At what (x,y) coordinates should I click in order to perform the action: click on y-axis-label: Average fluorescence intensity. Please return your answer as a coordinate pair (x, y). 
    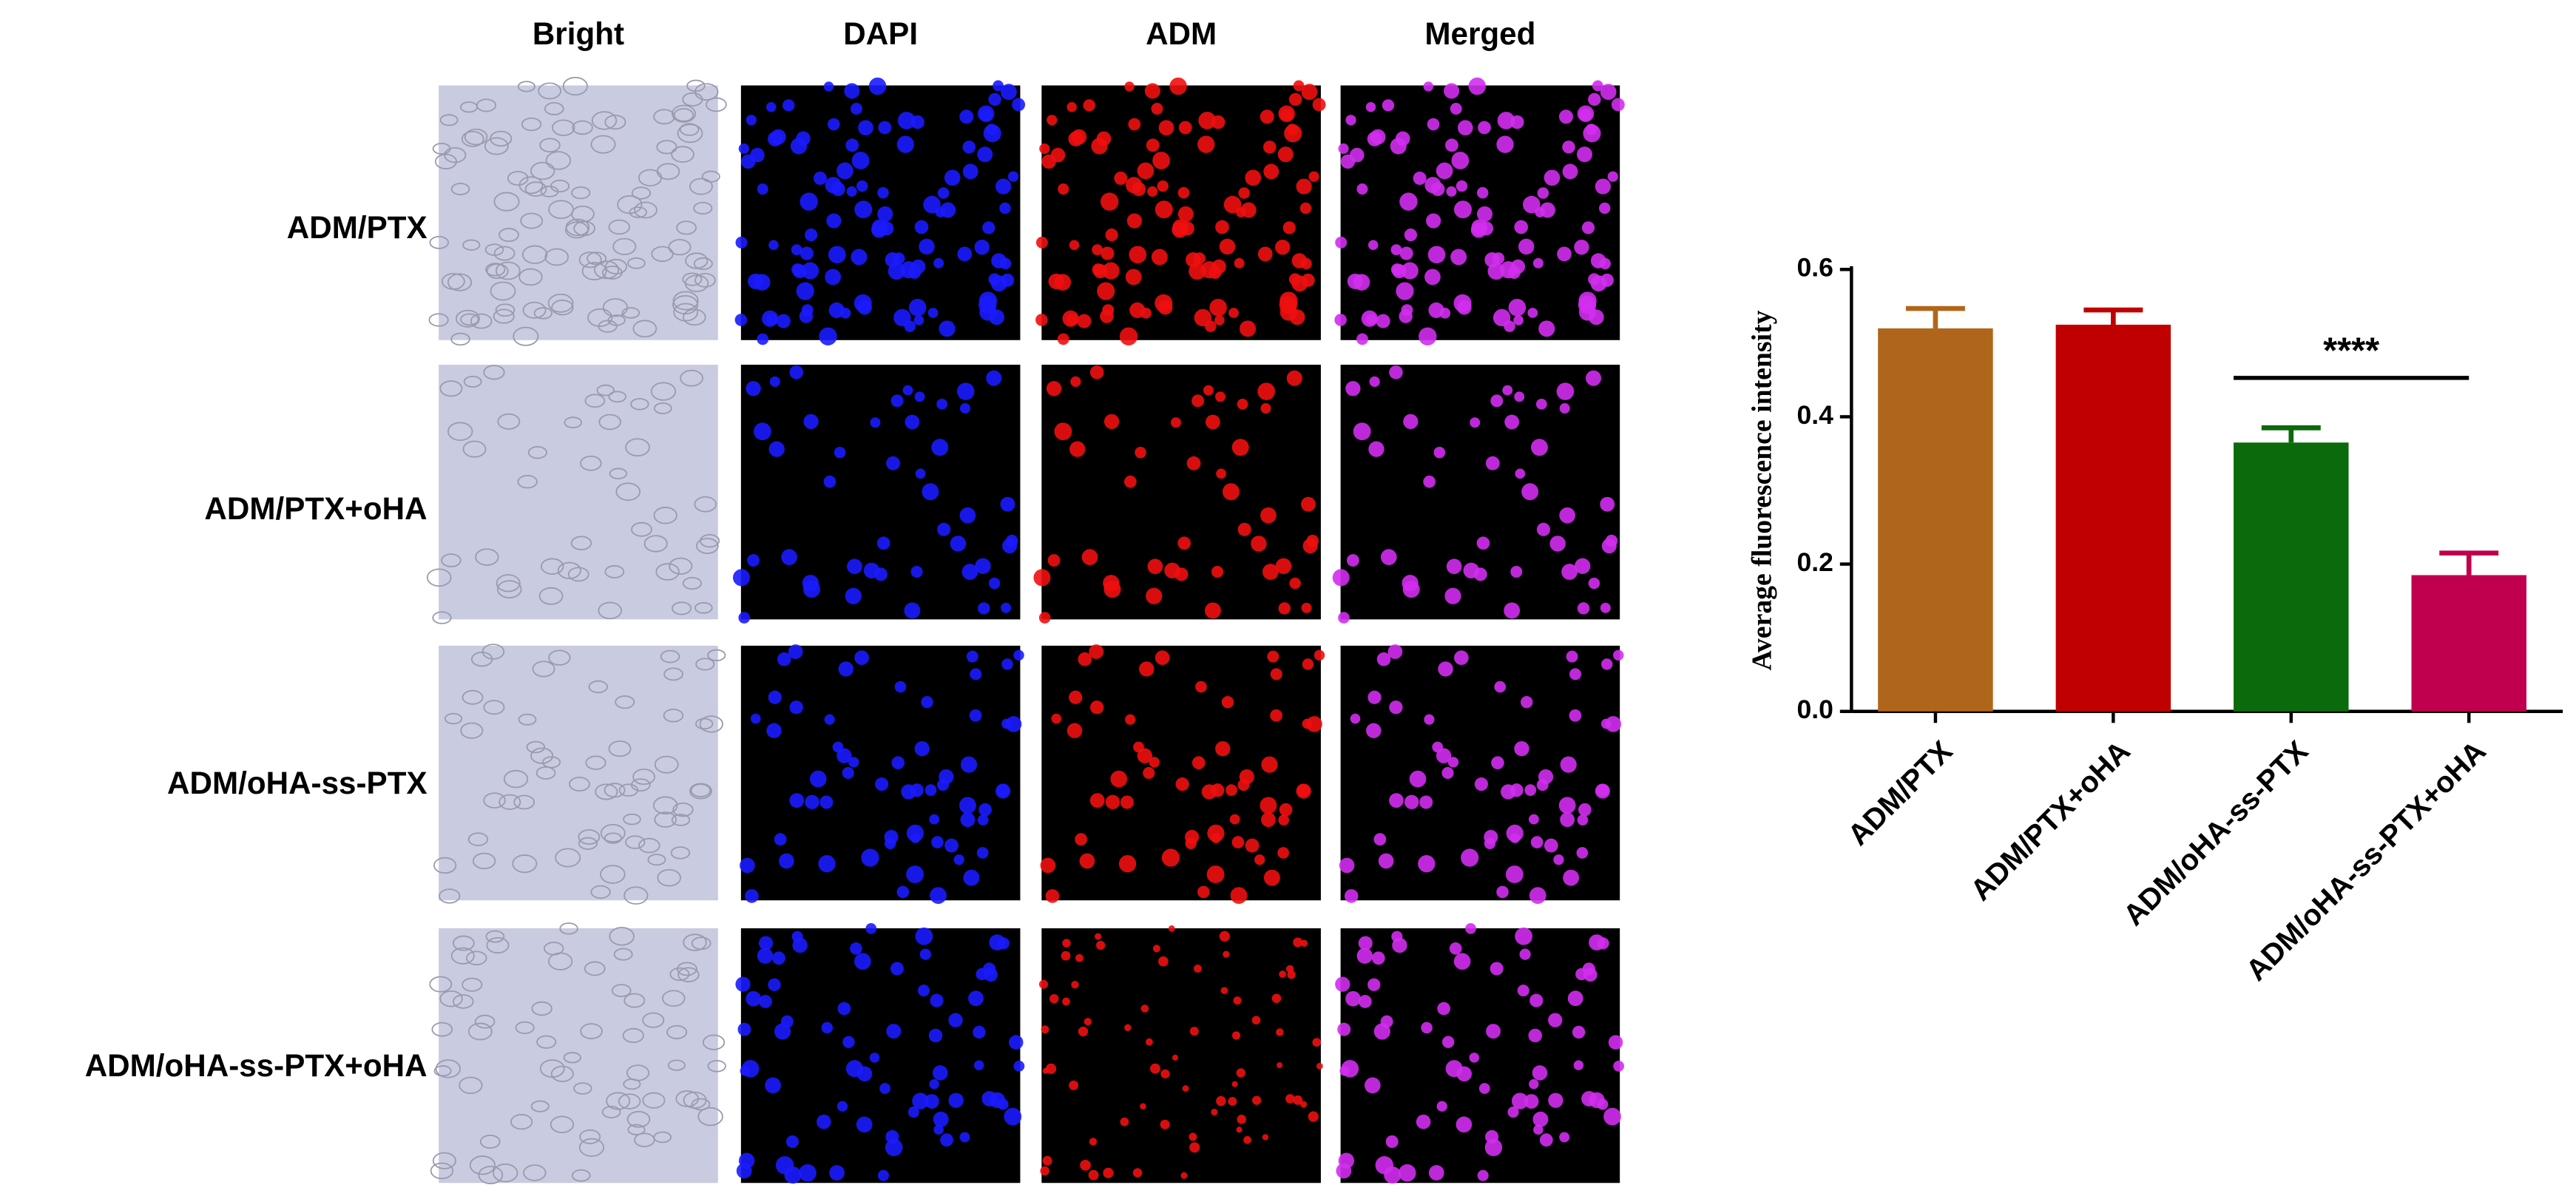
    Looking at the image, I should click on (1761, 490).